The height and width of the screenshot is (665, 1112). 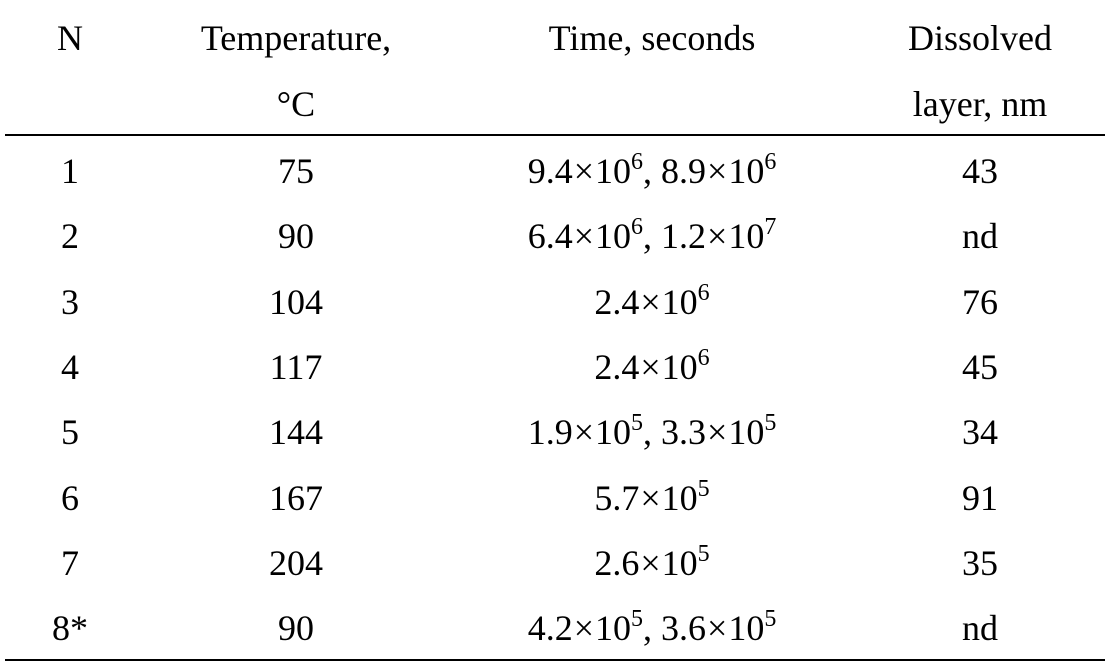 What do you see at coordinates (296, 38) in the screenshot?
I see `header-temperature: Temperature,` at bounding box center [296, 38].